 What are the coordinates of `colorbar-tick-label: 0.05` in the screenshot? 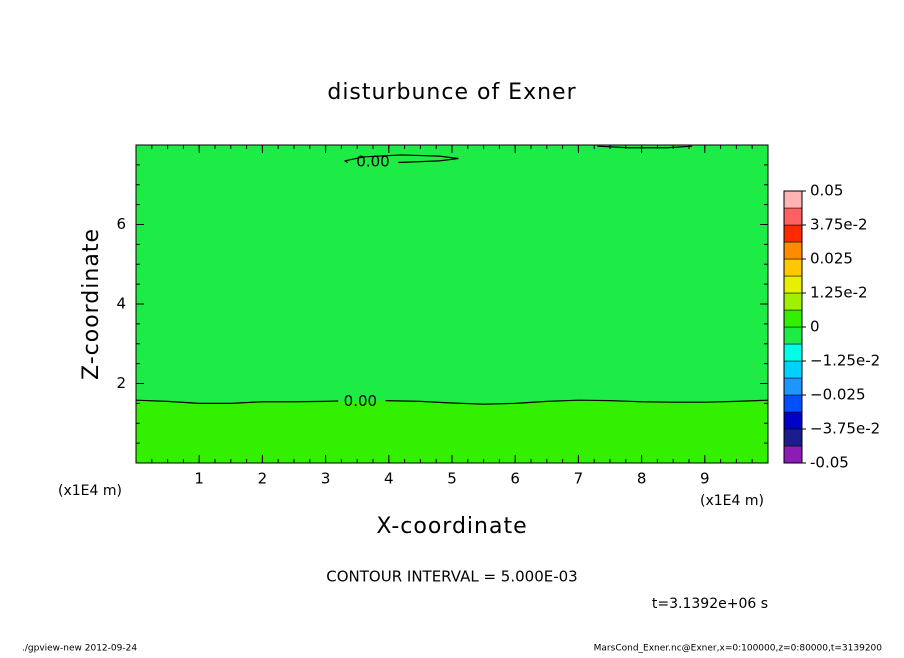 It's located at (826, 191).